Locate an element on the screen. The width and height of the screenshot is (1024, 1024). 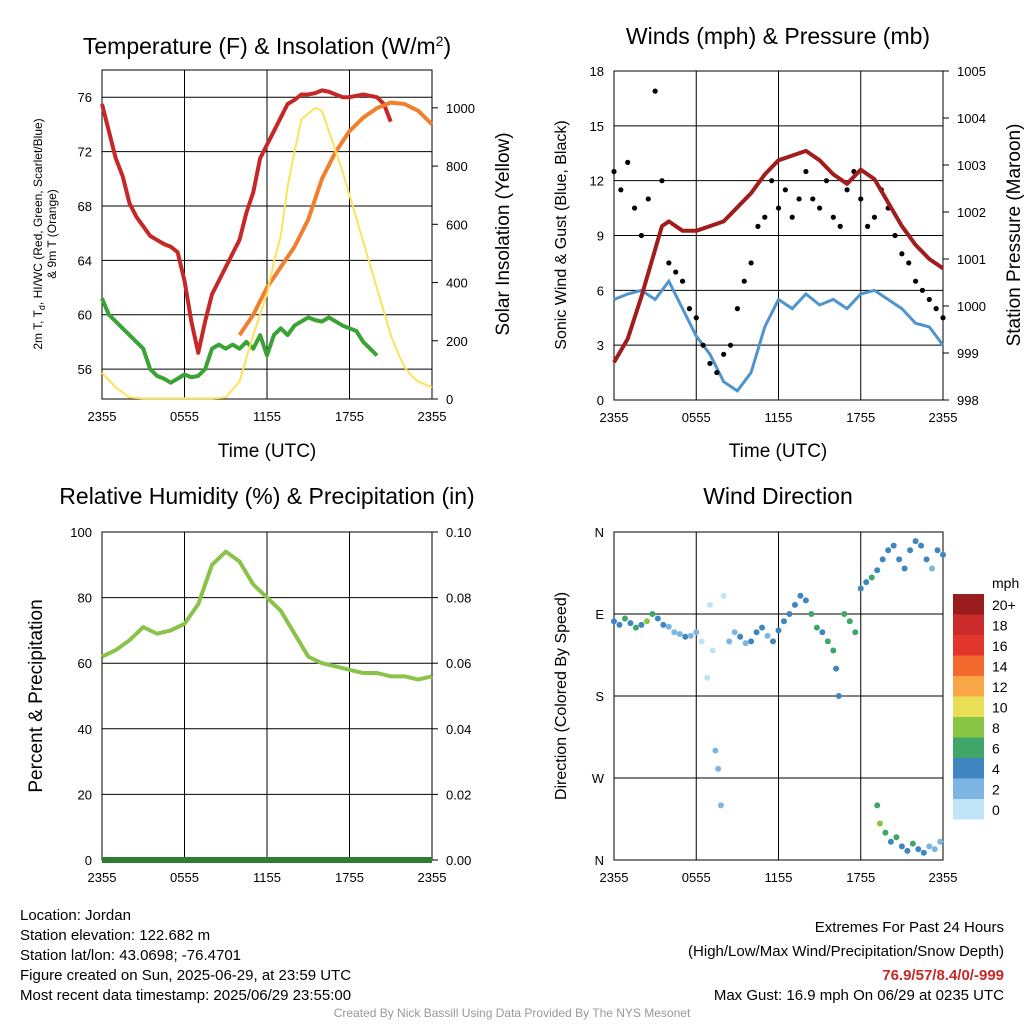
direction-ylabel: Direction (Colored By Speed) is located at coordinates (561, 696).